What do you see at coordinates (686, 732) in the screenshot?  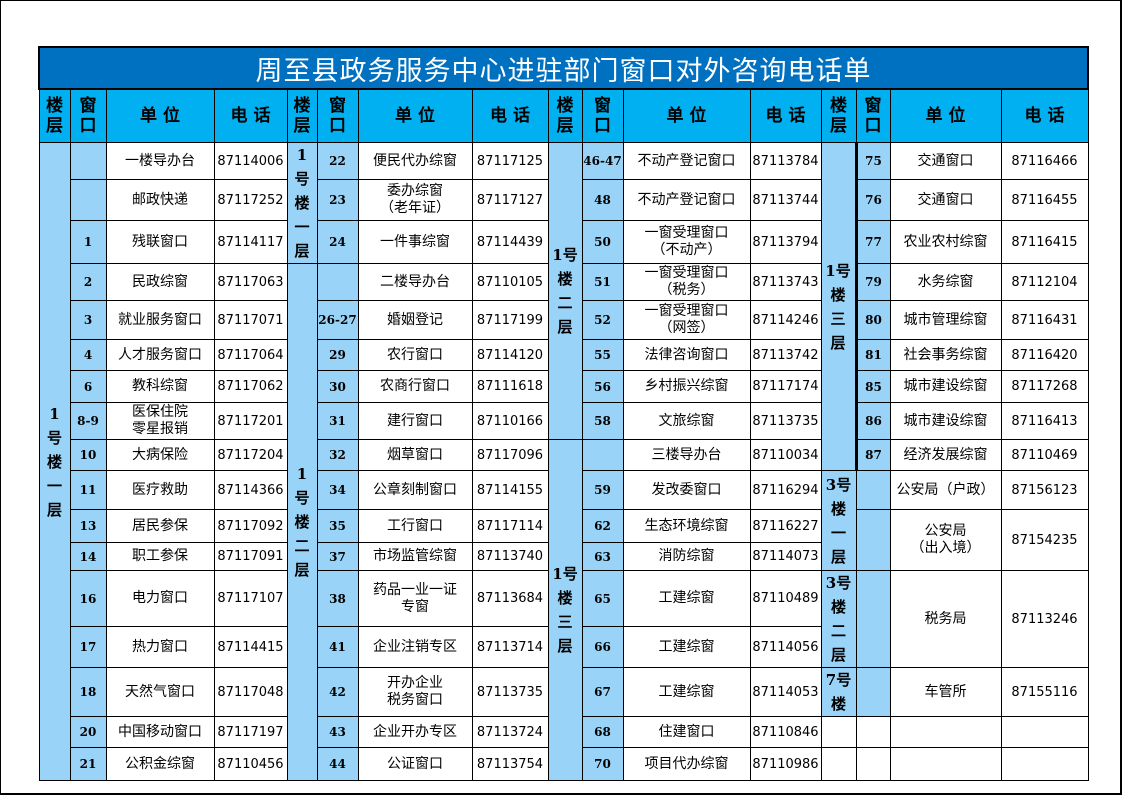 I see `unit-name: 住建窗口` at bounding box center [686, 732].